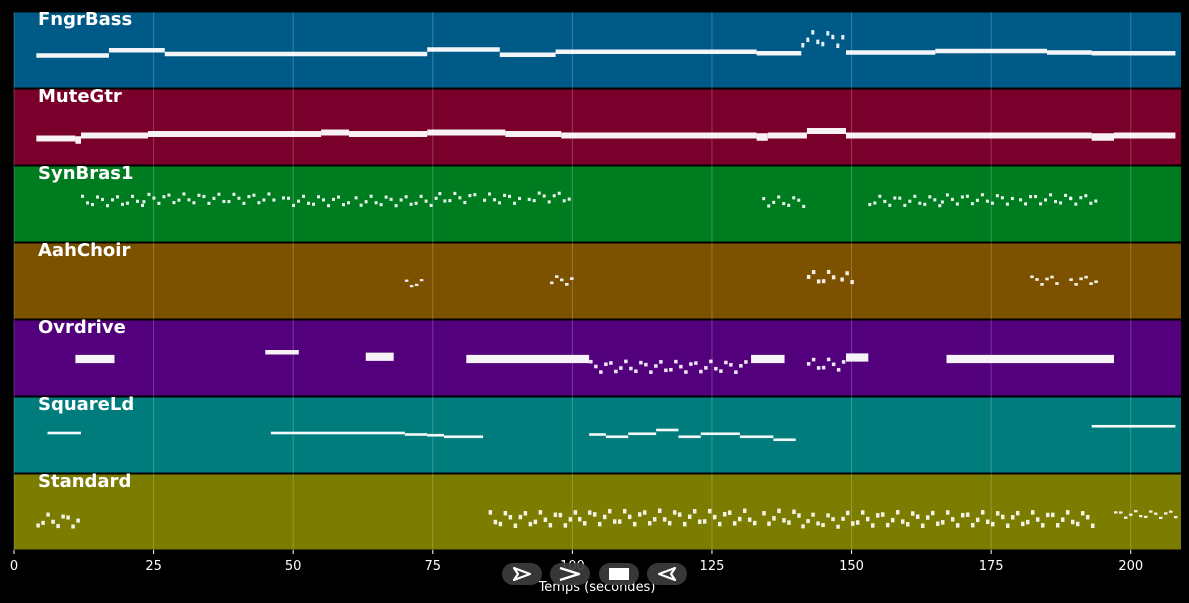 The image size is (1189, 603). What do you see at coordinates (522, 574) in the screenshot?
I see `back-button` at bounding box center [522, 574].